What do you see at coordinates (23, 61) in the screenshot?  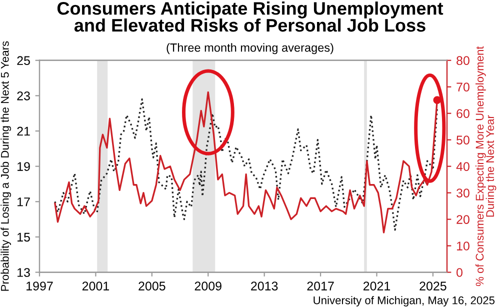 I see `y-tick-label: 25` at bounding box center [23, 61].